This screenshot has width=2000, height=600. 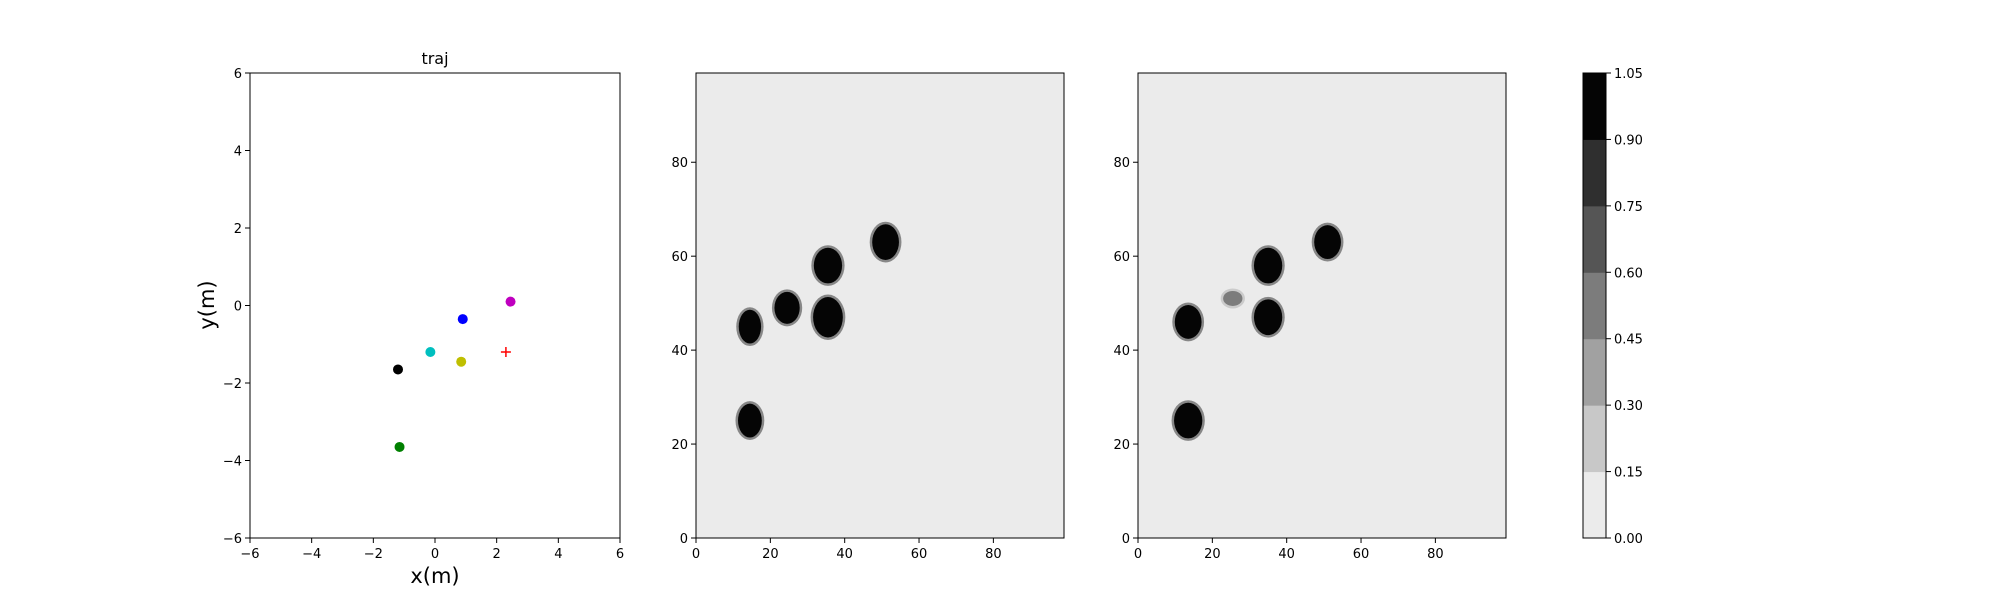 I want to click on y-tick-label: 6, so click(x=238, y=74).